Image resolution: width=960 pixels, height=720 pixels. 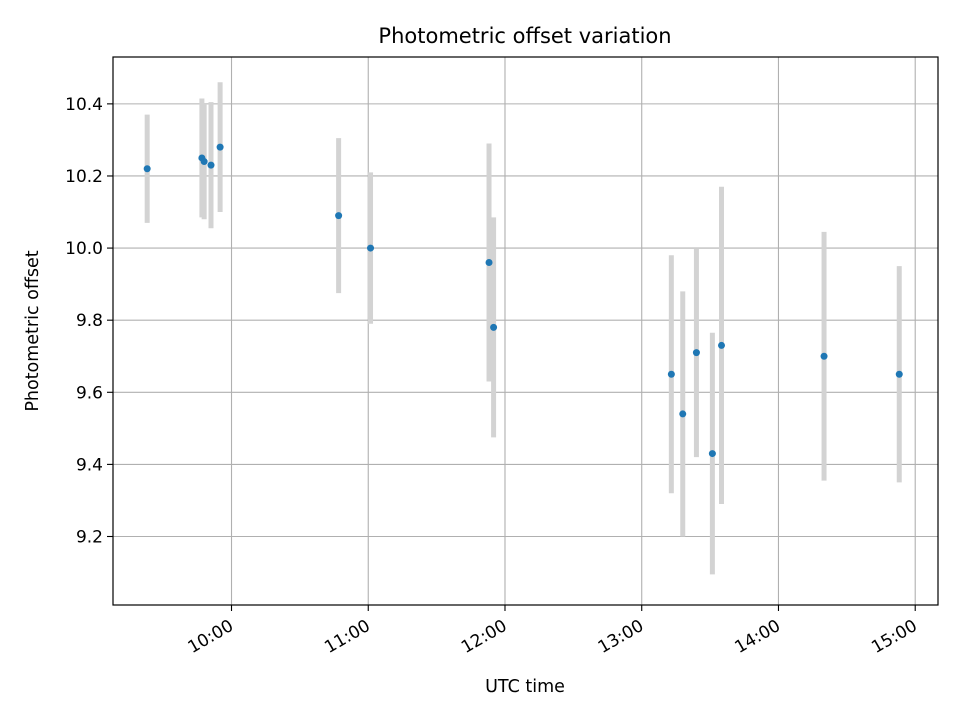 I want to click on y-tick-label: 10.0, so click(x=84, y=249).